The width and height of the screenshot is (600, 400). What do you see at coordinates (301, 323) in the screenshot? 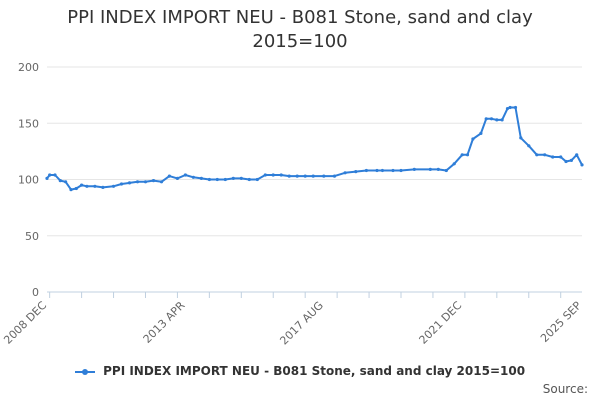
I see `x-tick-label: 2017 AUG` at bounding box center [301, 323].